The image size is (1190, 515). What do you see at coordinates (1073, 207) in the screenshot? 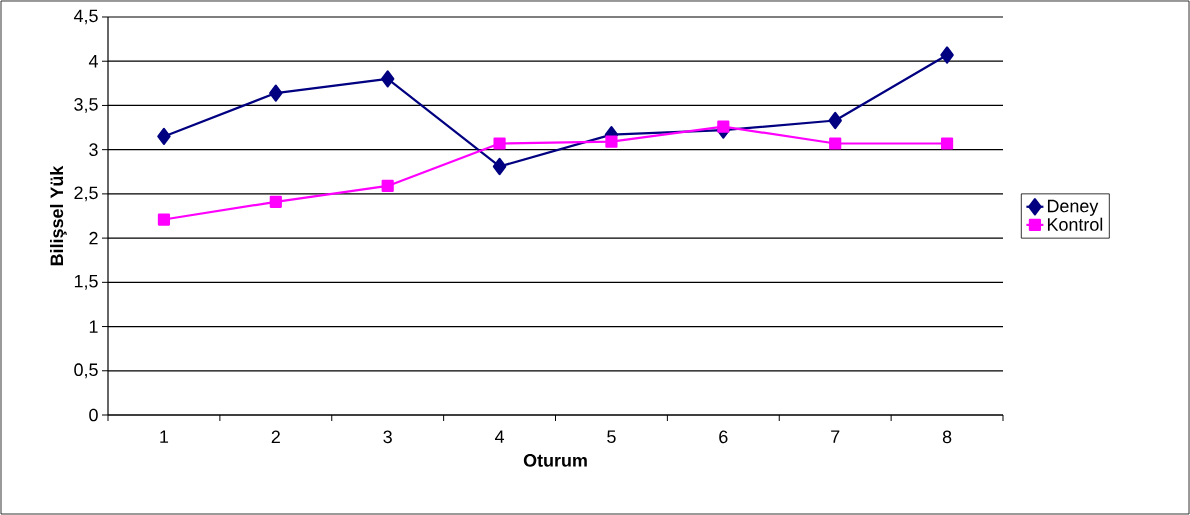
I see `legend-label: Deney` at bounding box center [1073, 207].